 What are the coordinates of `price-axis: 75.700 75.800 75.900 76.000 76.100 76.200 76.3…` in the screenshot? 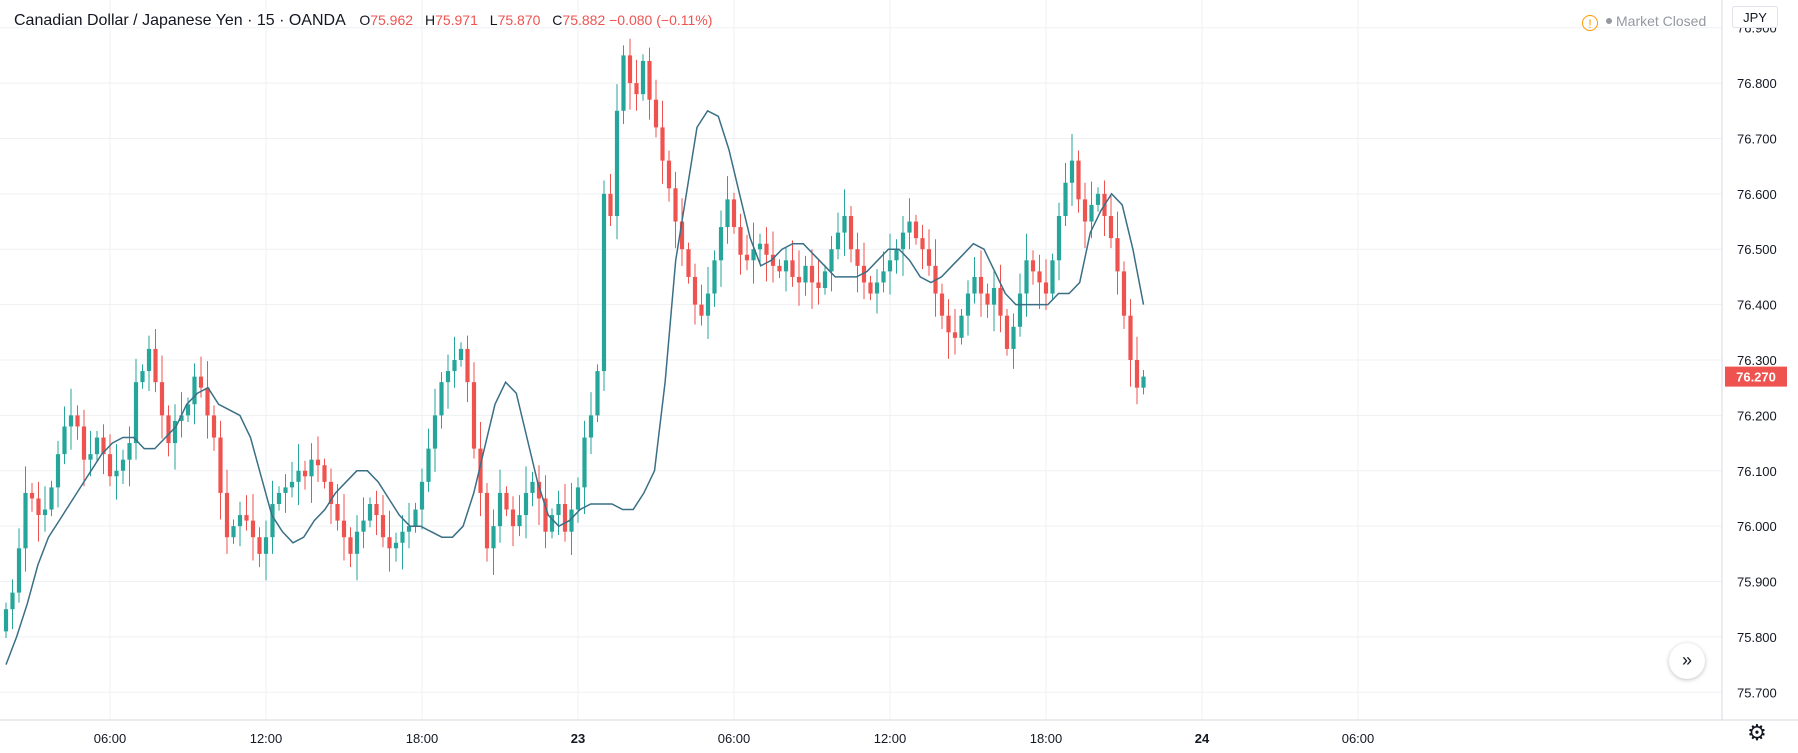 It's located at (1757, 361).